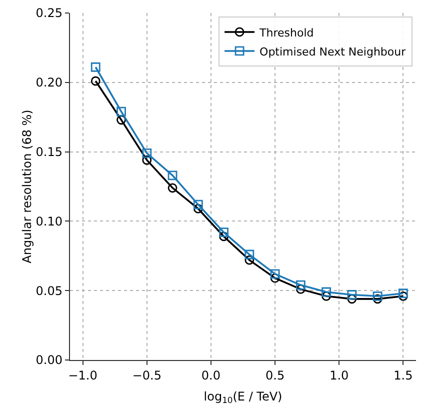 Image resolution: width=422 pixels, height=405 pixels. What do you see at coordinates (49, 83) in the screenshot?
I see `y-tick-label: 0.20` at bounding box center [49, 83].